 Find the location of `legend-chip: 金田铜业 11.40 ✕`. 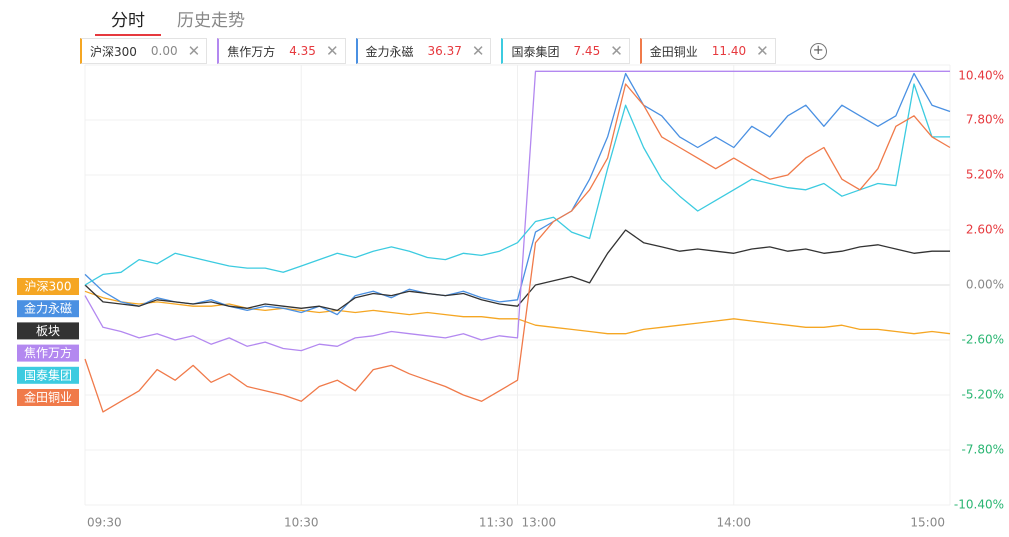

legend-chip: 金田铜业 11.40 ✕ is located at coordinates (707, 51).